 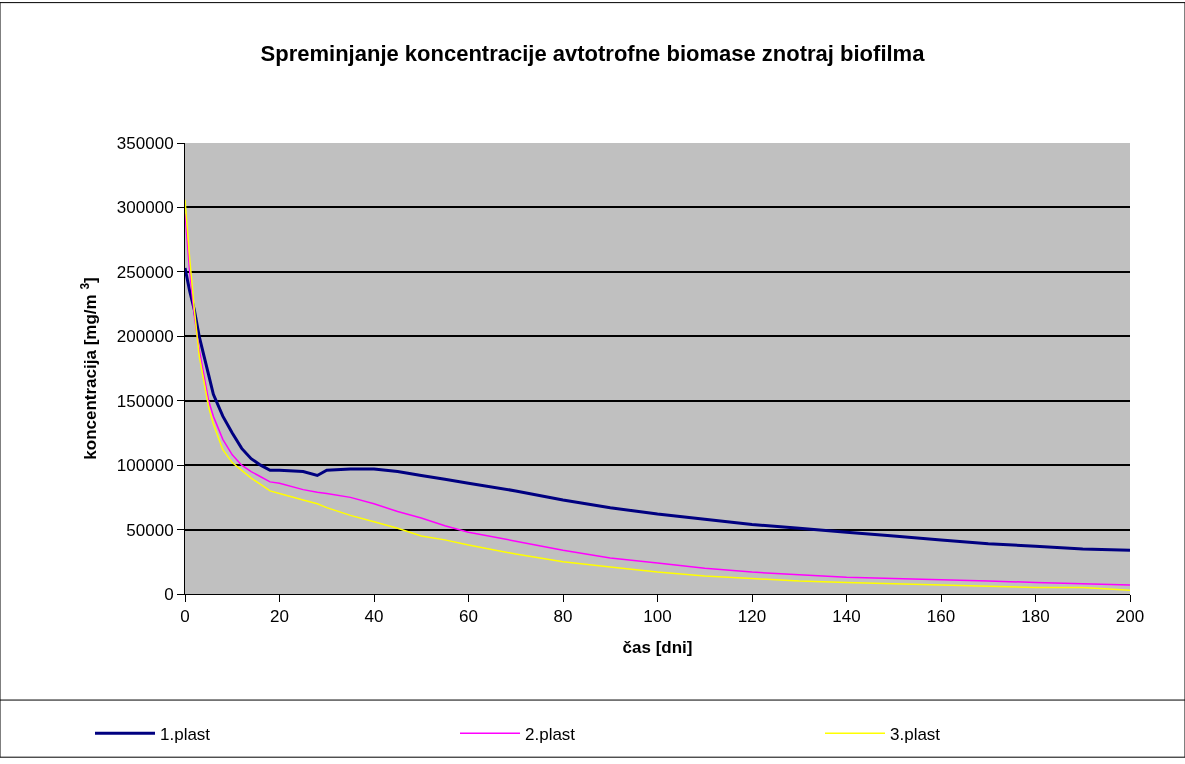 I want to click on x-axis-title: čas [dni], so click(x=657, y=647).